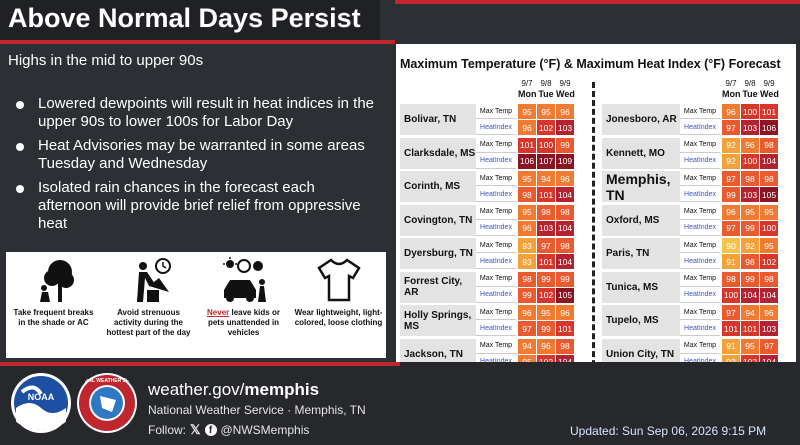  What do you see at coordinates (265, 430) in the screenshot?
I see `social-handle: @NWSMemphis` at bounding box center [265, 430].